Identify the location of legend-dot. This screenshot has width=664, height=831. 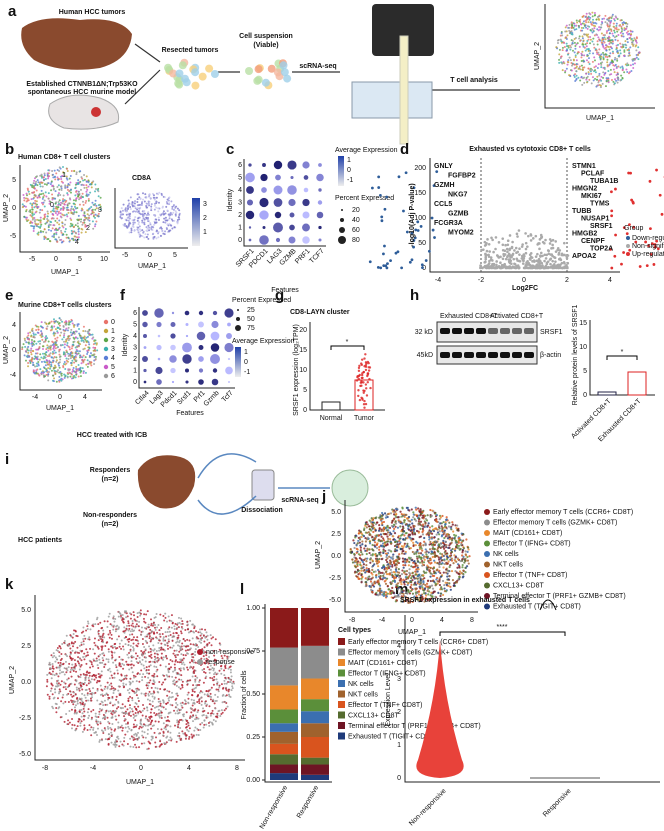
(487, 554).